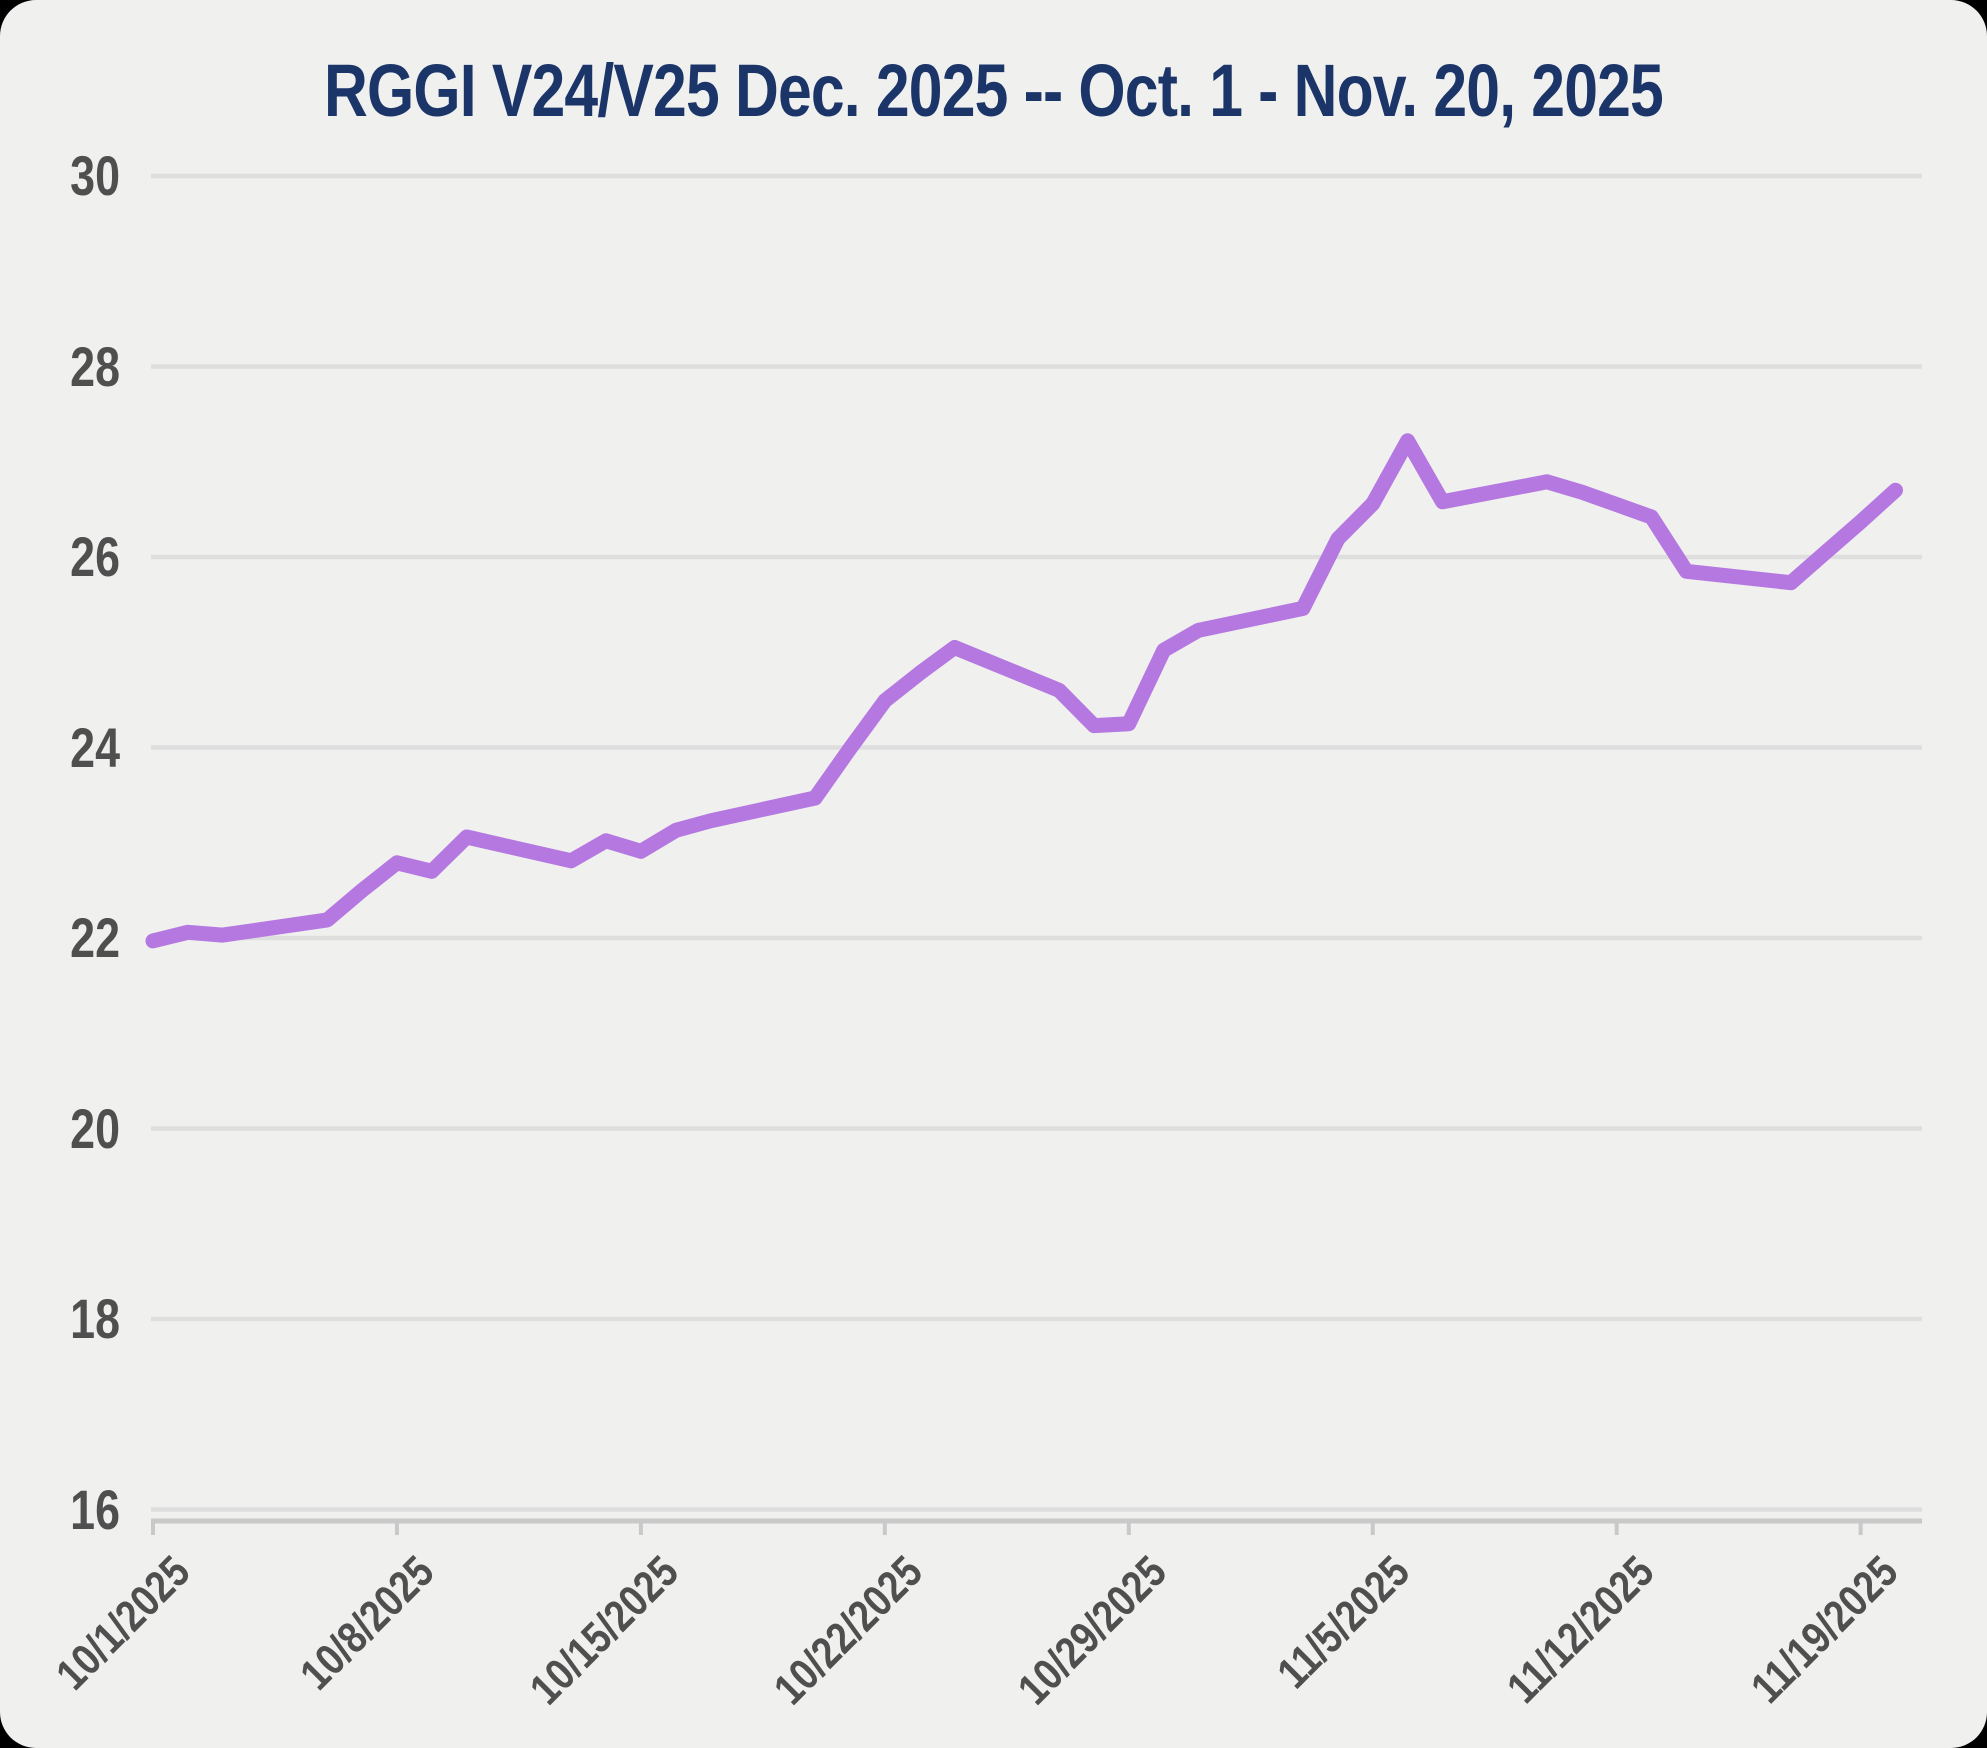 Image resolution: width=1987 pixels, height=1748 pixels. What do you see at coordinates (95, 937) in the screenshot?
I see `y-tick-label: 22` at bounding box center [95, 937].